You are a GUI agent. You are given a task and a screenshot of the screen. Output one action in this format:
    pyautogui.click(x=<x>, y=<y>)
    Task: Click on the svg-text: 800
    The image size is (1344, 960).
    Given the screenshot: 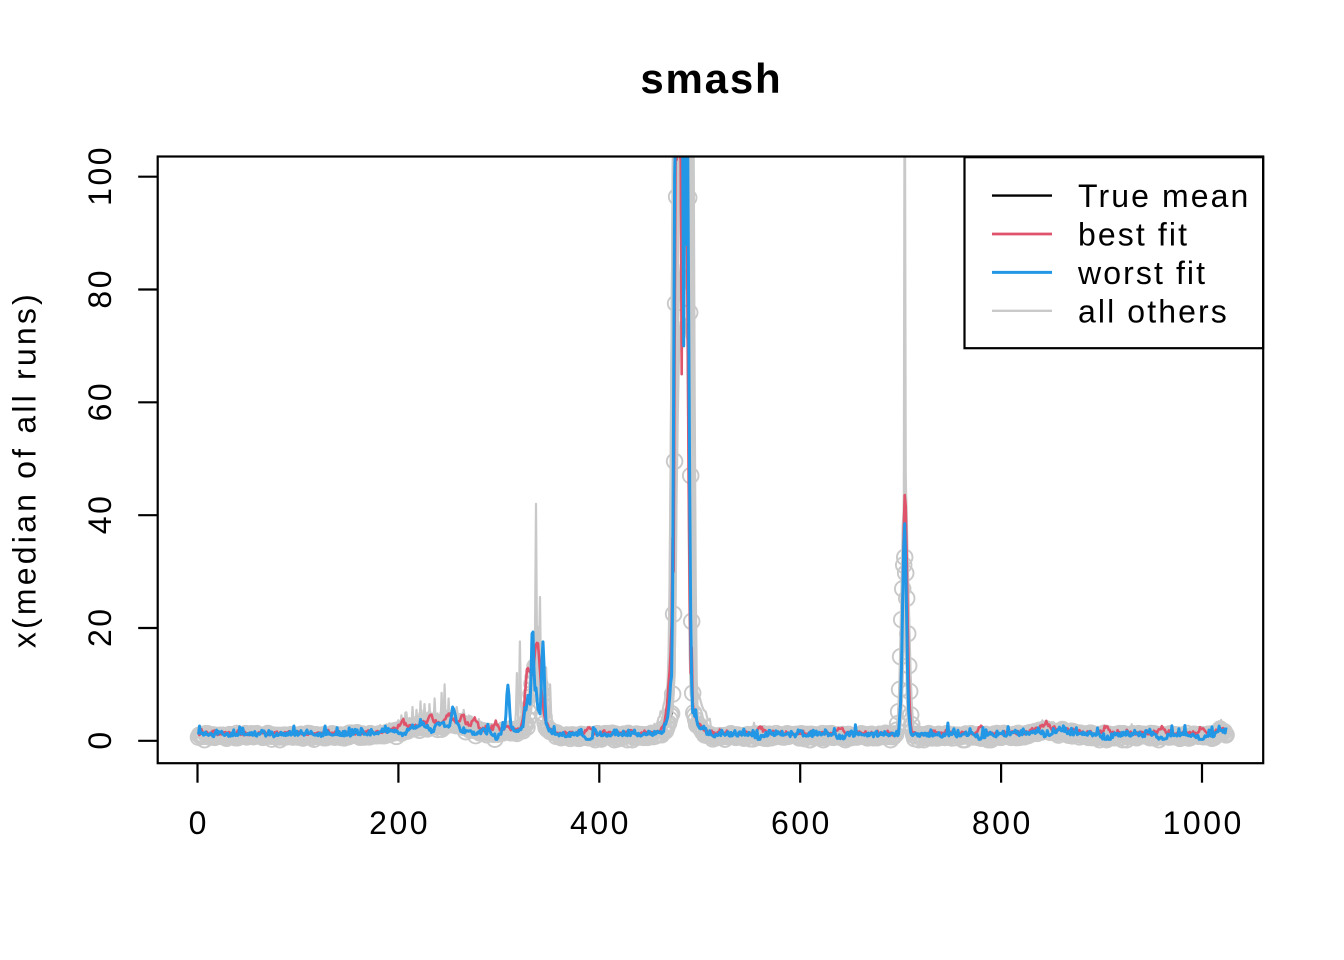 What is the action you would take?
    pyautogui.click(x=1002, y=823)
    